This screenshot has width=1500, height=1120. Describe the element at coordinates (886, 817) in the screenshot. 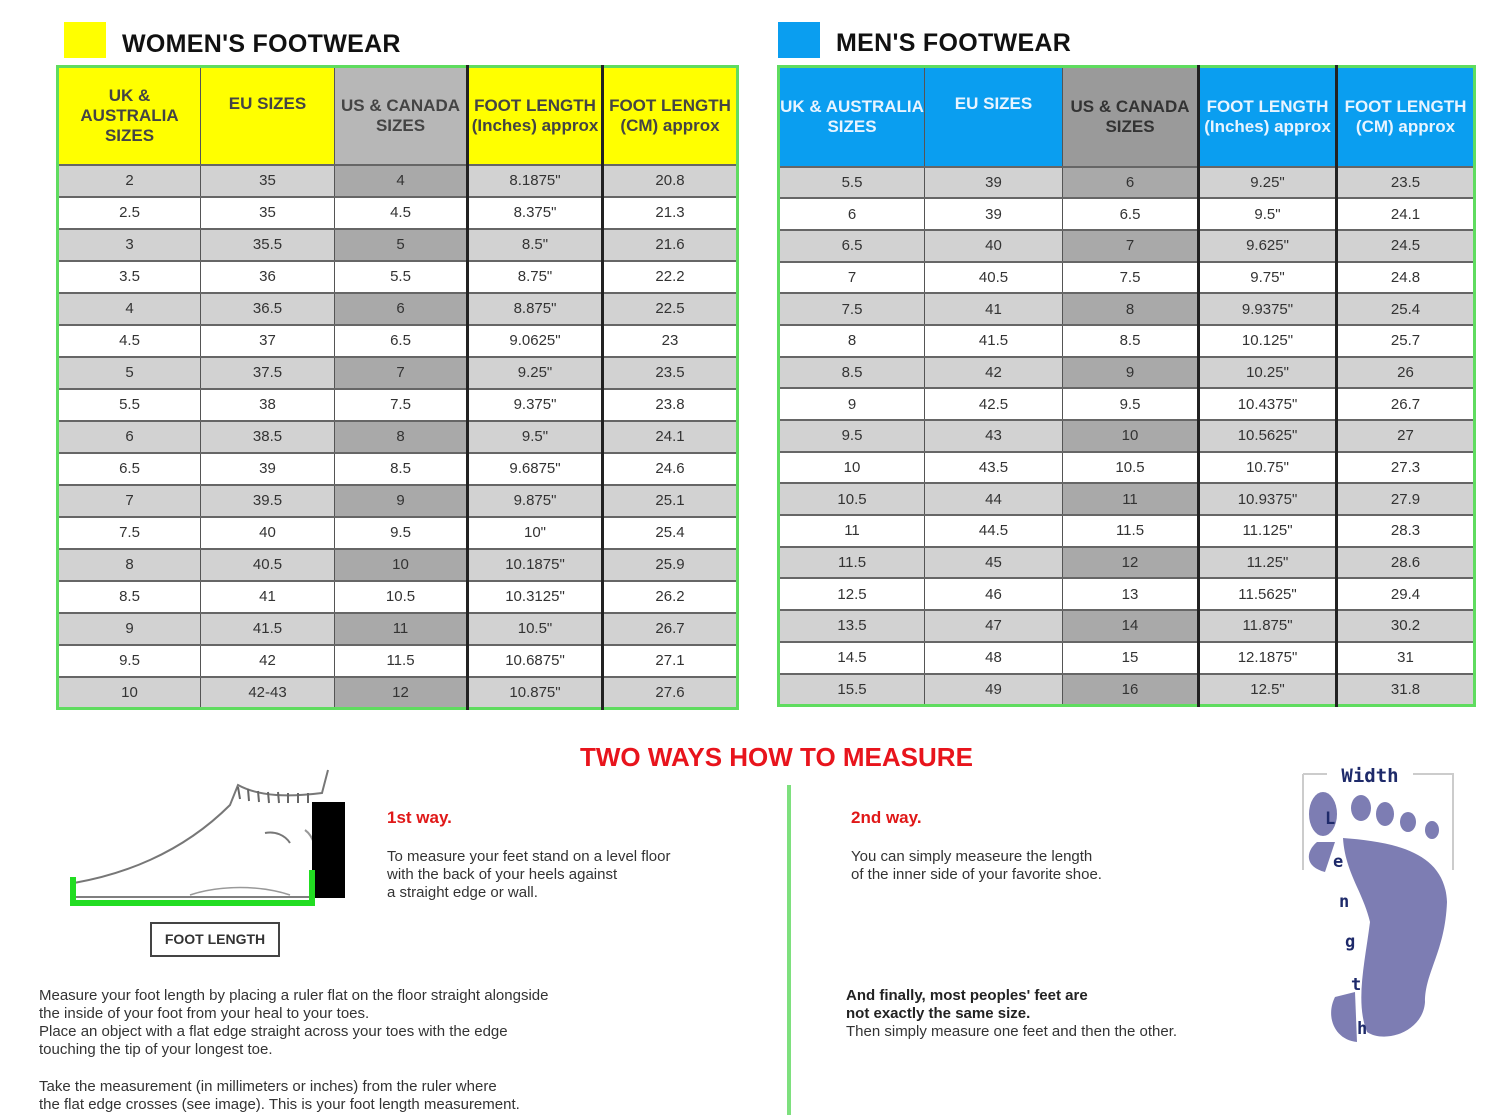

I see `second-way-heading: 2nd way.` at that location.